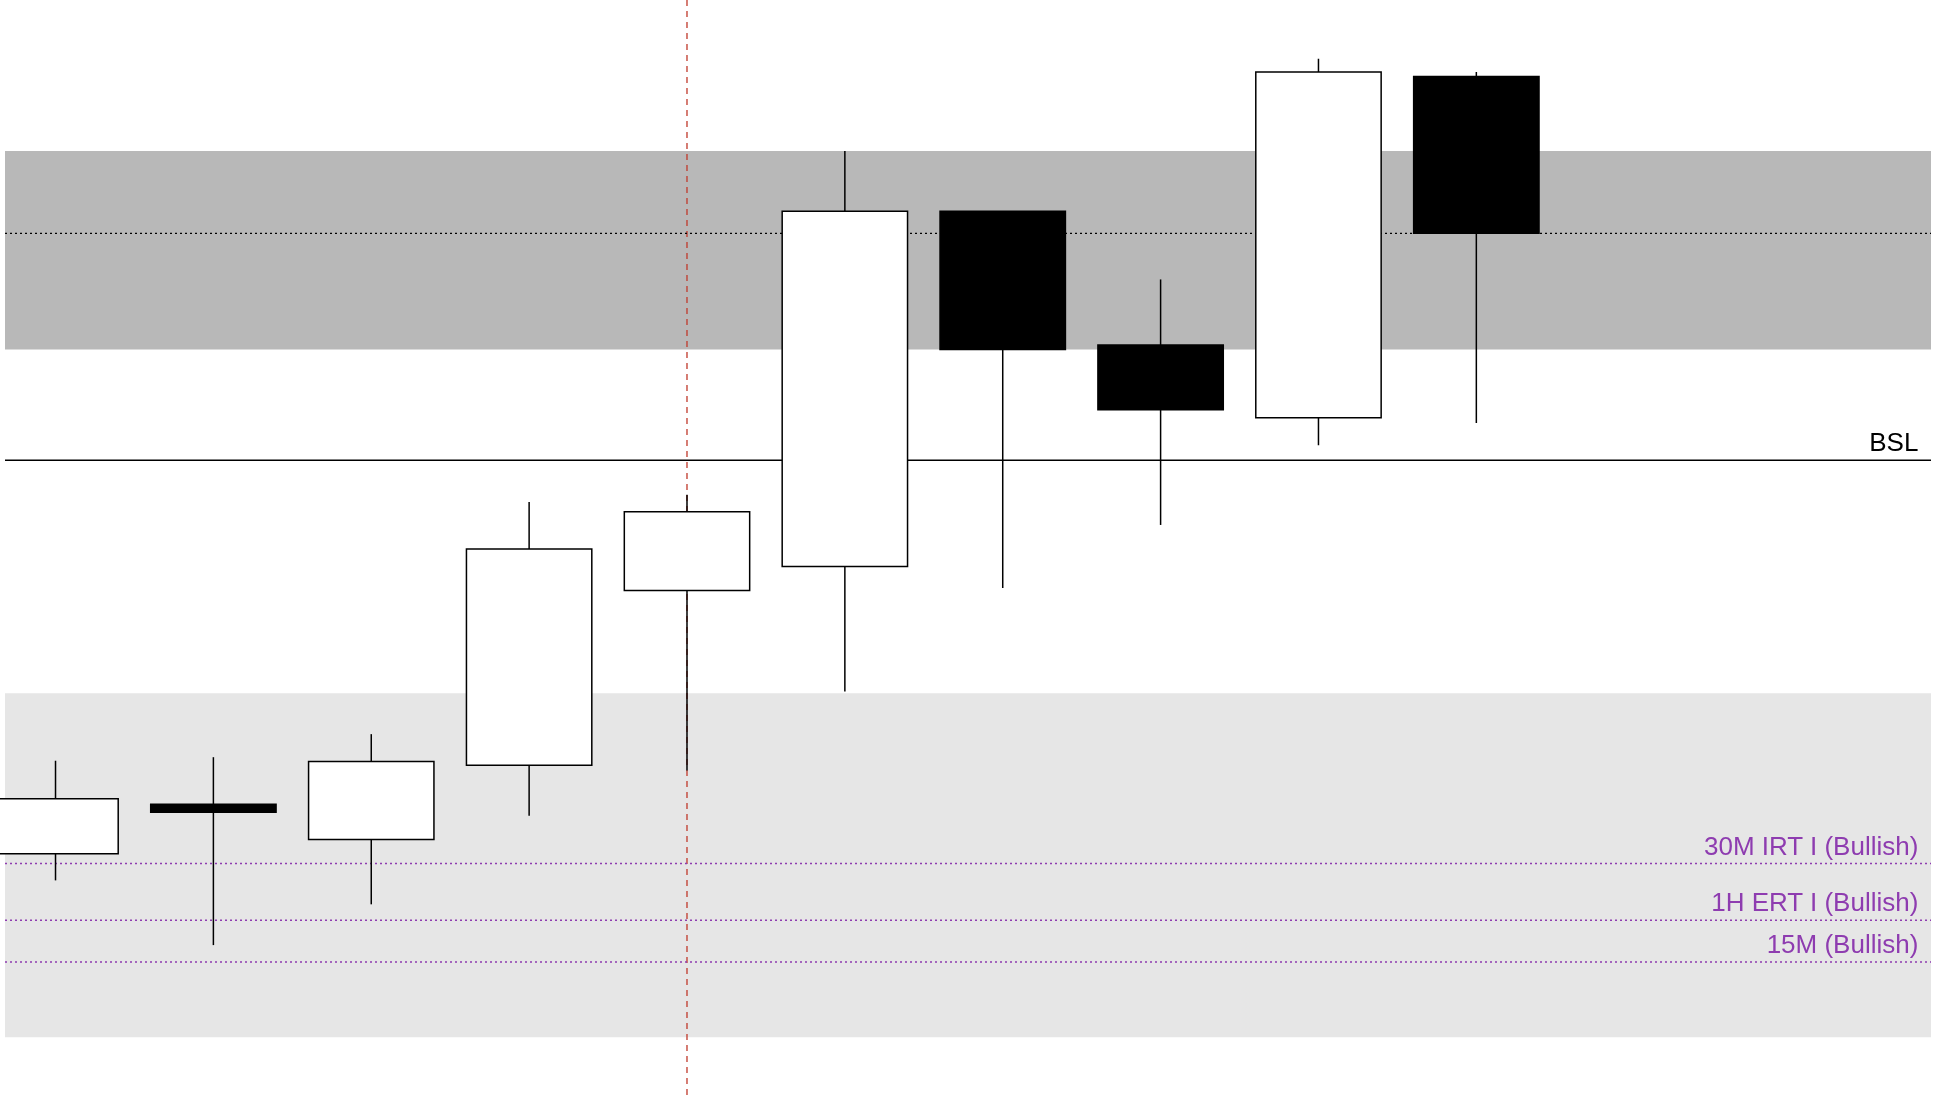 The width and height of the screenshot is (1936, 1096). I want to click on ref-line-label: BSL, so click(1894, 442).